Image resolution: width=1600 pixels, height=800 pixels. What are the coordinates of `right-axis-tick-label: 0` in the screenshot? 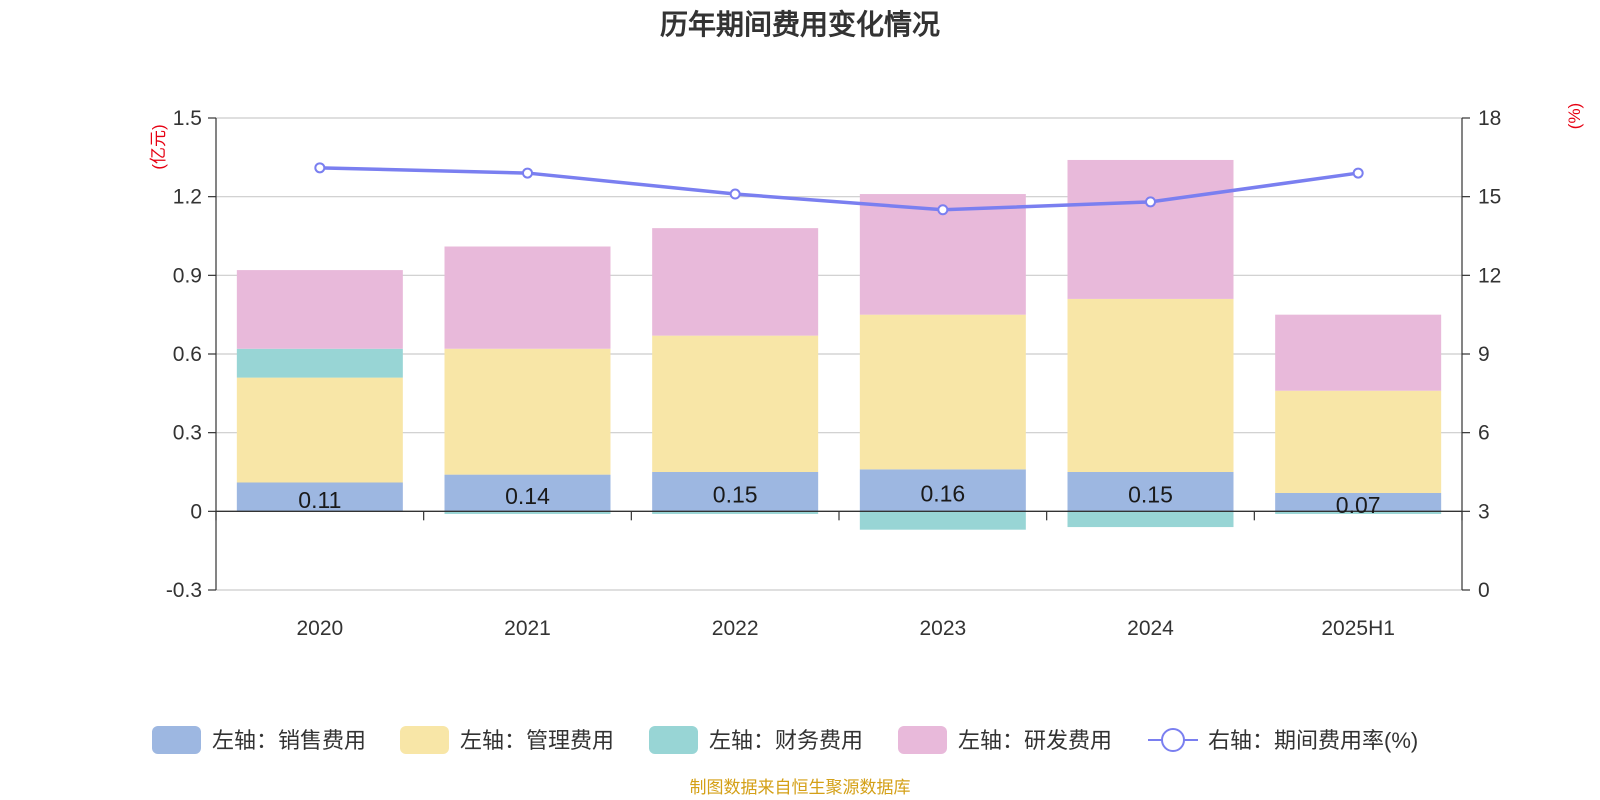 It's located at (1484, 590).